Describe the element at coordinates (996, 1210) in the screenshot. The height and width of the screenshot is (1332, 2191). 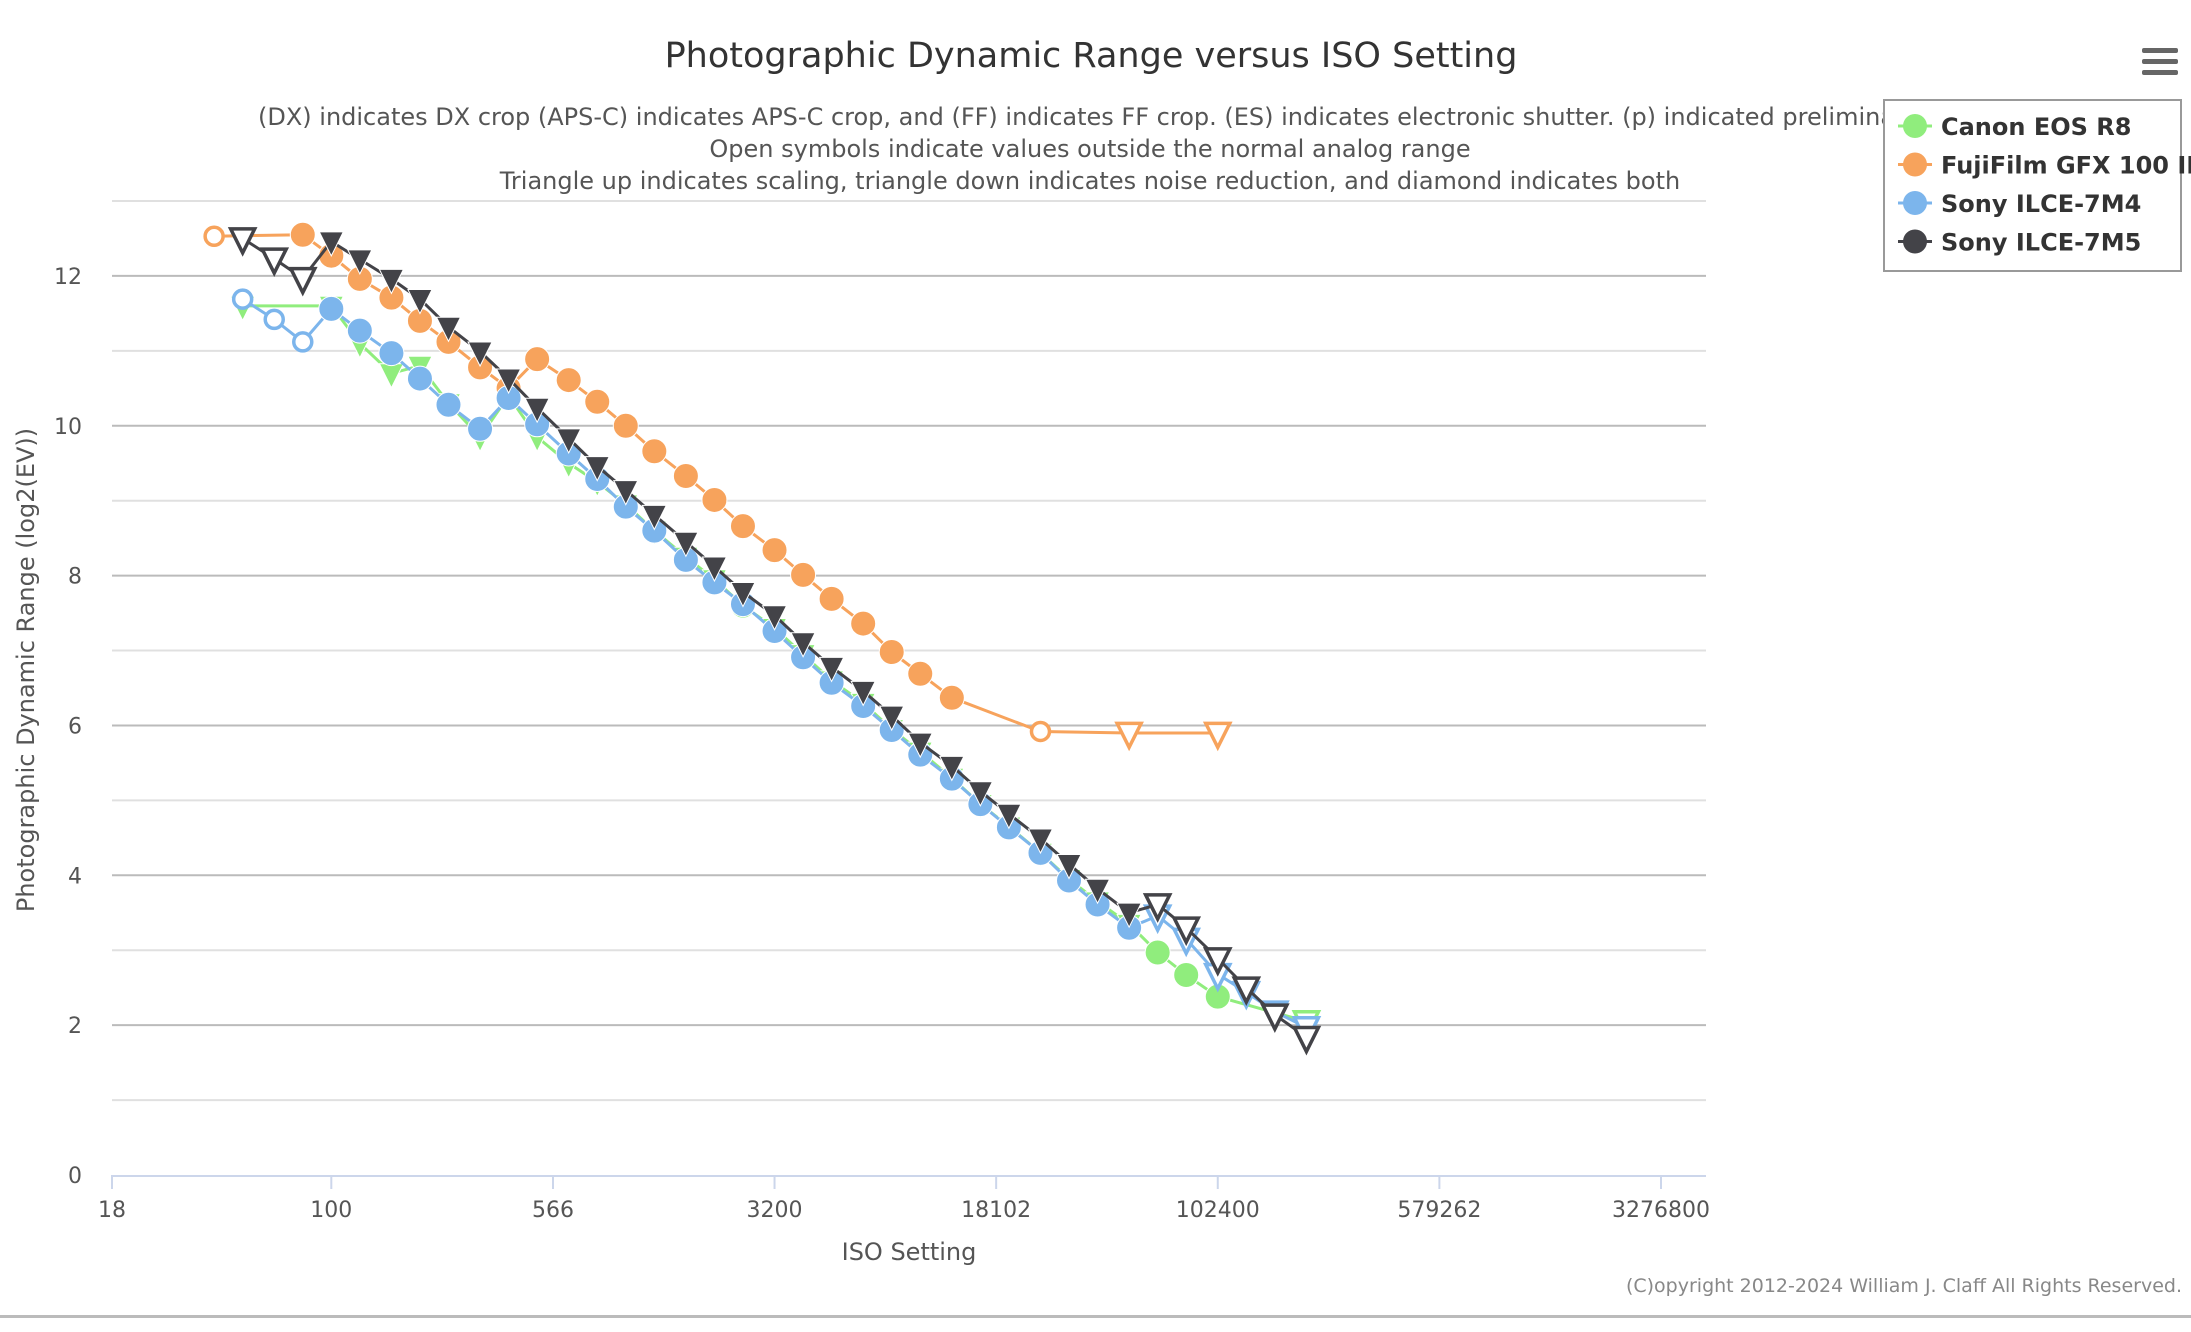
I see `x-tick-label: 18102` at that location.